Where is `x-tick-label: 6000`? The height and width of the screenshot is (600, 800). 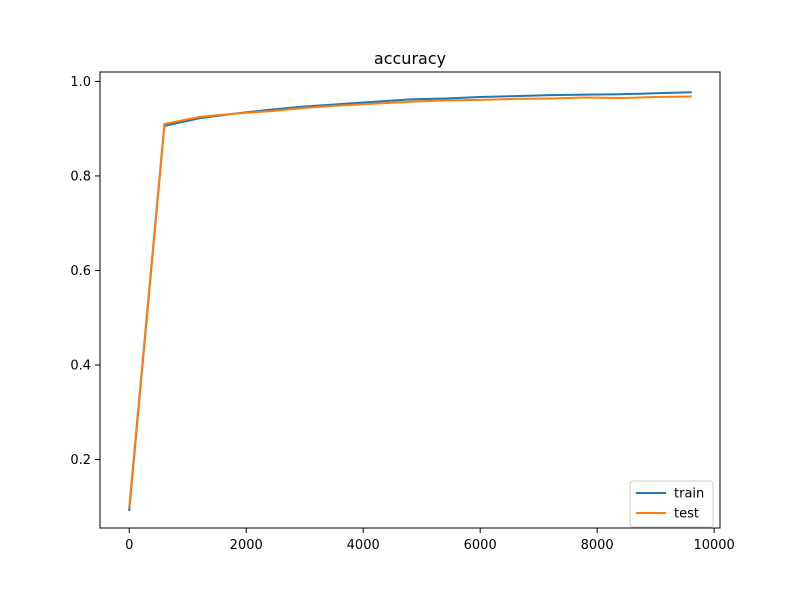 x-tick-label: 6000 is located at coordinates (480, 545).